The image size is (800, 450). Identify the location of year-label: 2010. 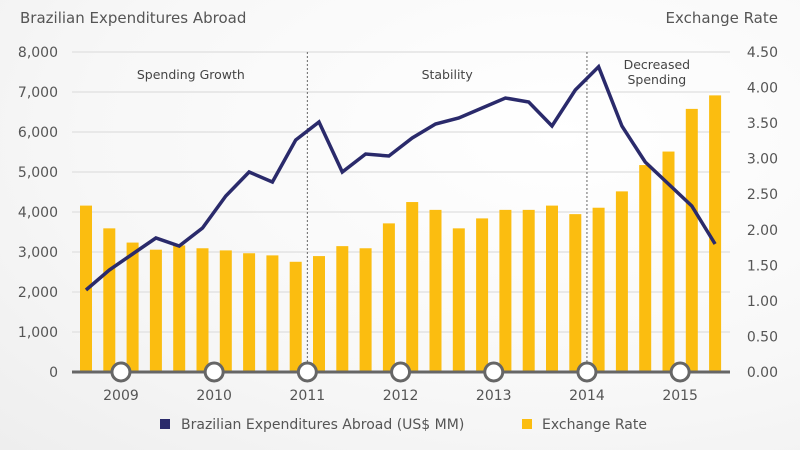
(214, 396).